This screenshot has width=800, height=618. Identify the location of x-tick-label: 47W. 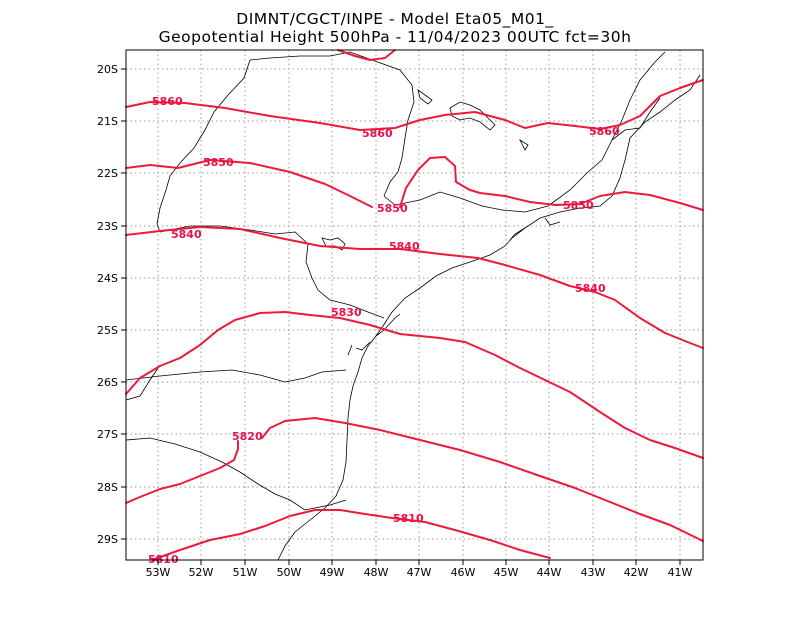
(419, 572).